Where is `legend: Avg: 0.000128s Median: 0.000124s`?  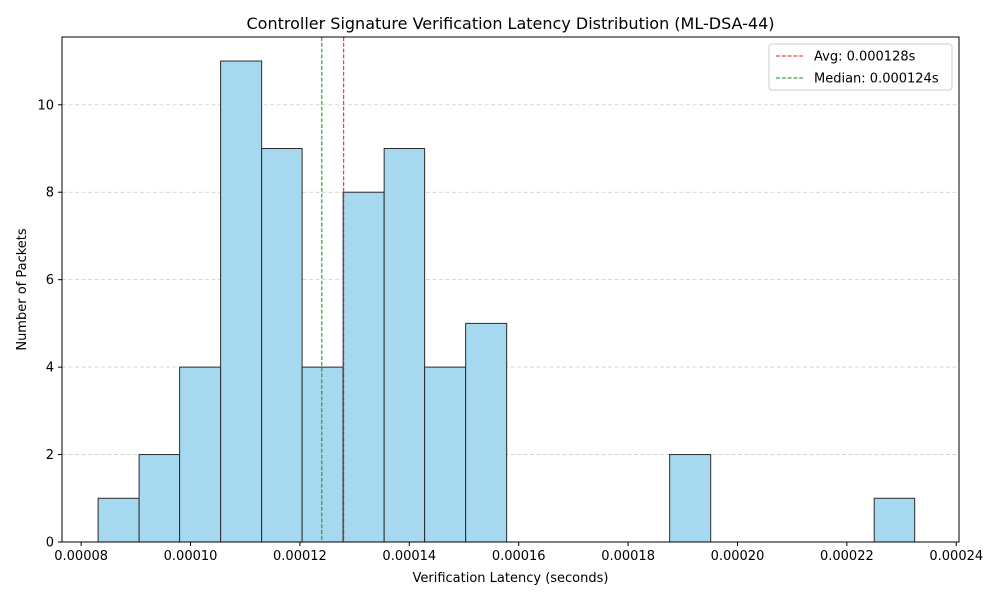 legend: Avg: 0.000128s Median: 0.000124s is located at coordinates (860, 67).